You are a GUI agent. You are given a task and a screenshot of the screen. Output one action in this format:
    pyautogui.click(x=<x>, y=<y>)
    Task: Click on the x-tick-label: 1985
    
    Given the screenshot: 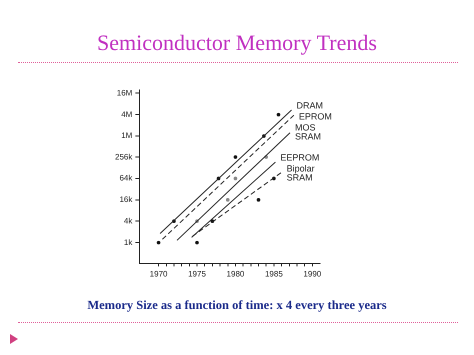 What is the action you would take?
    pyautogui.click(x=274, y=273)
    